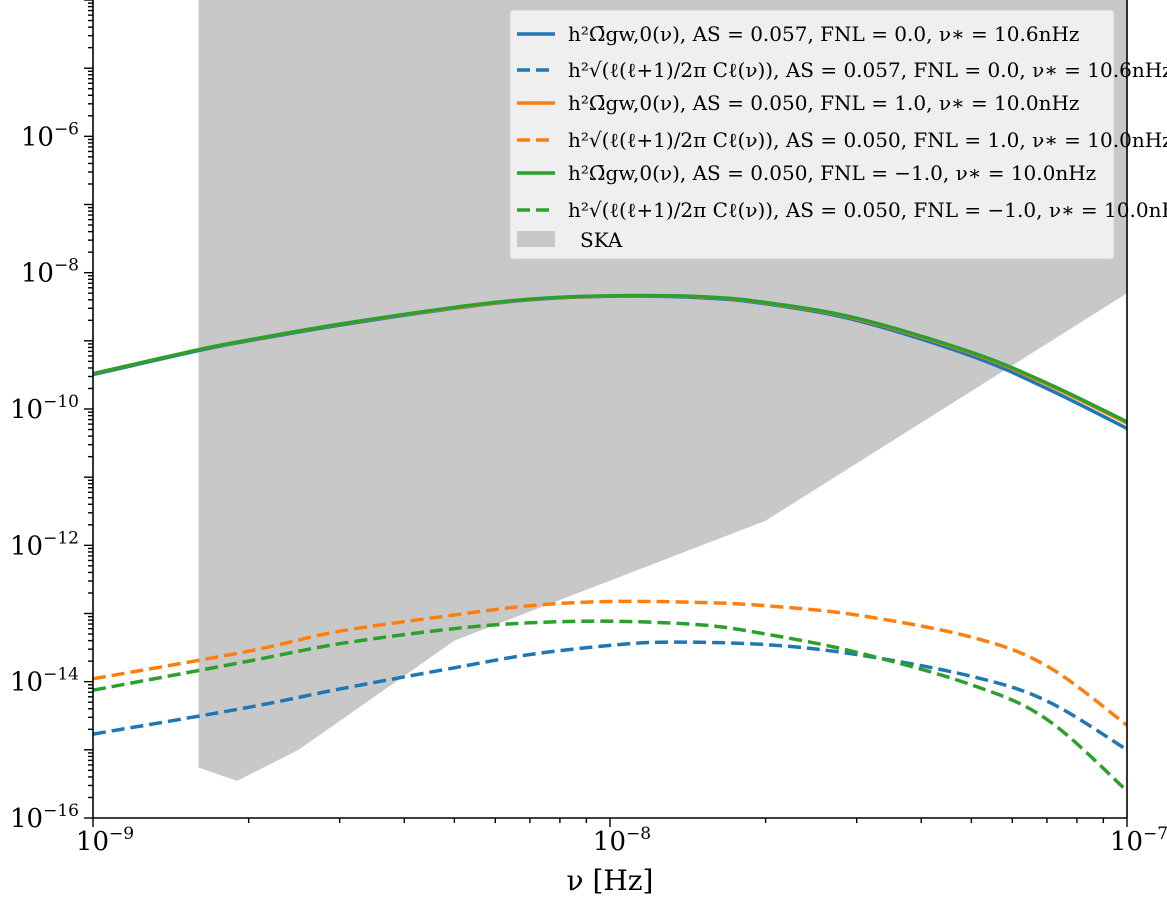 Image resolution: width=1167 pixels, height=899 pixels. Describe the element at coordinates (50, 272) in the screenshot. I see `y-tick-label: 10⁻⁸` at that location.